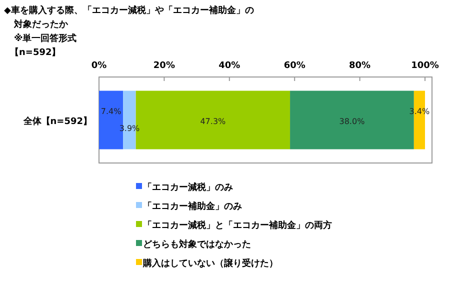 This screenshot has height=307, width=450. What do you see at coordinates (197, 245) in the screenshot?
I see `legend-label: どちらも対象ではなかった` at bounding box center [197, 245].